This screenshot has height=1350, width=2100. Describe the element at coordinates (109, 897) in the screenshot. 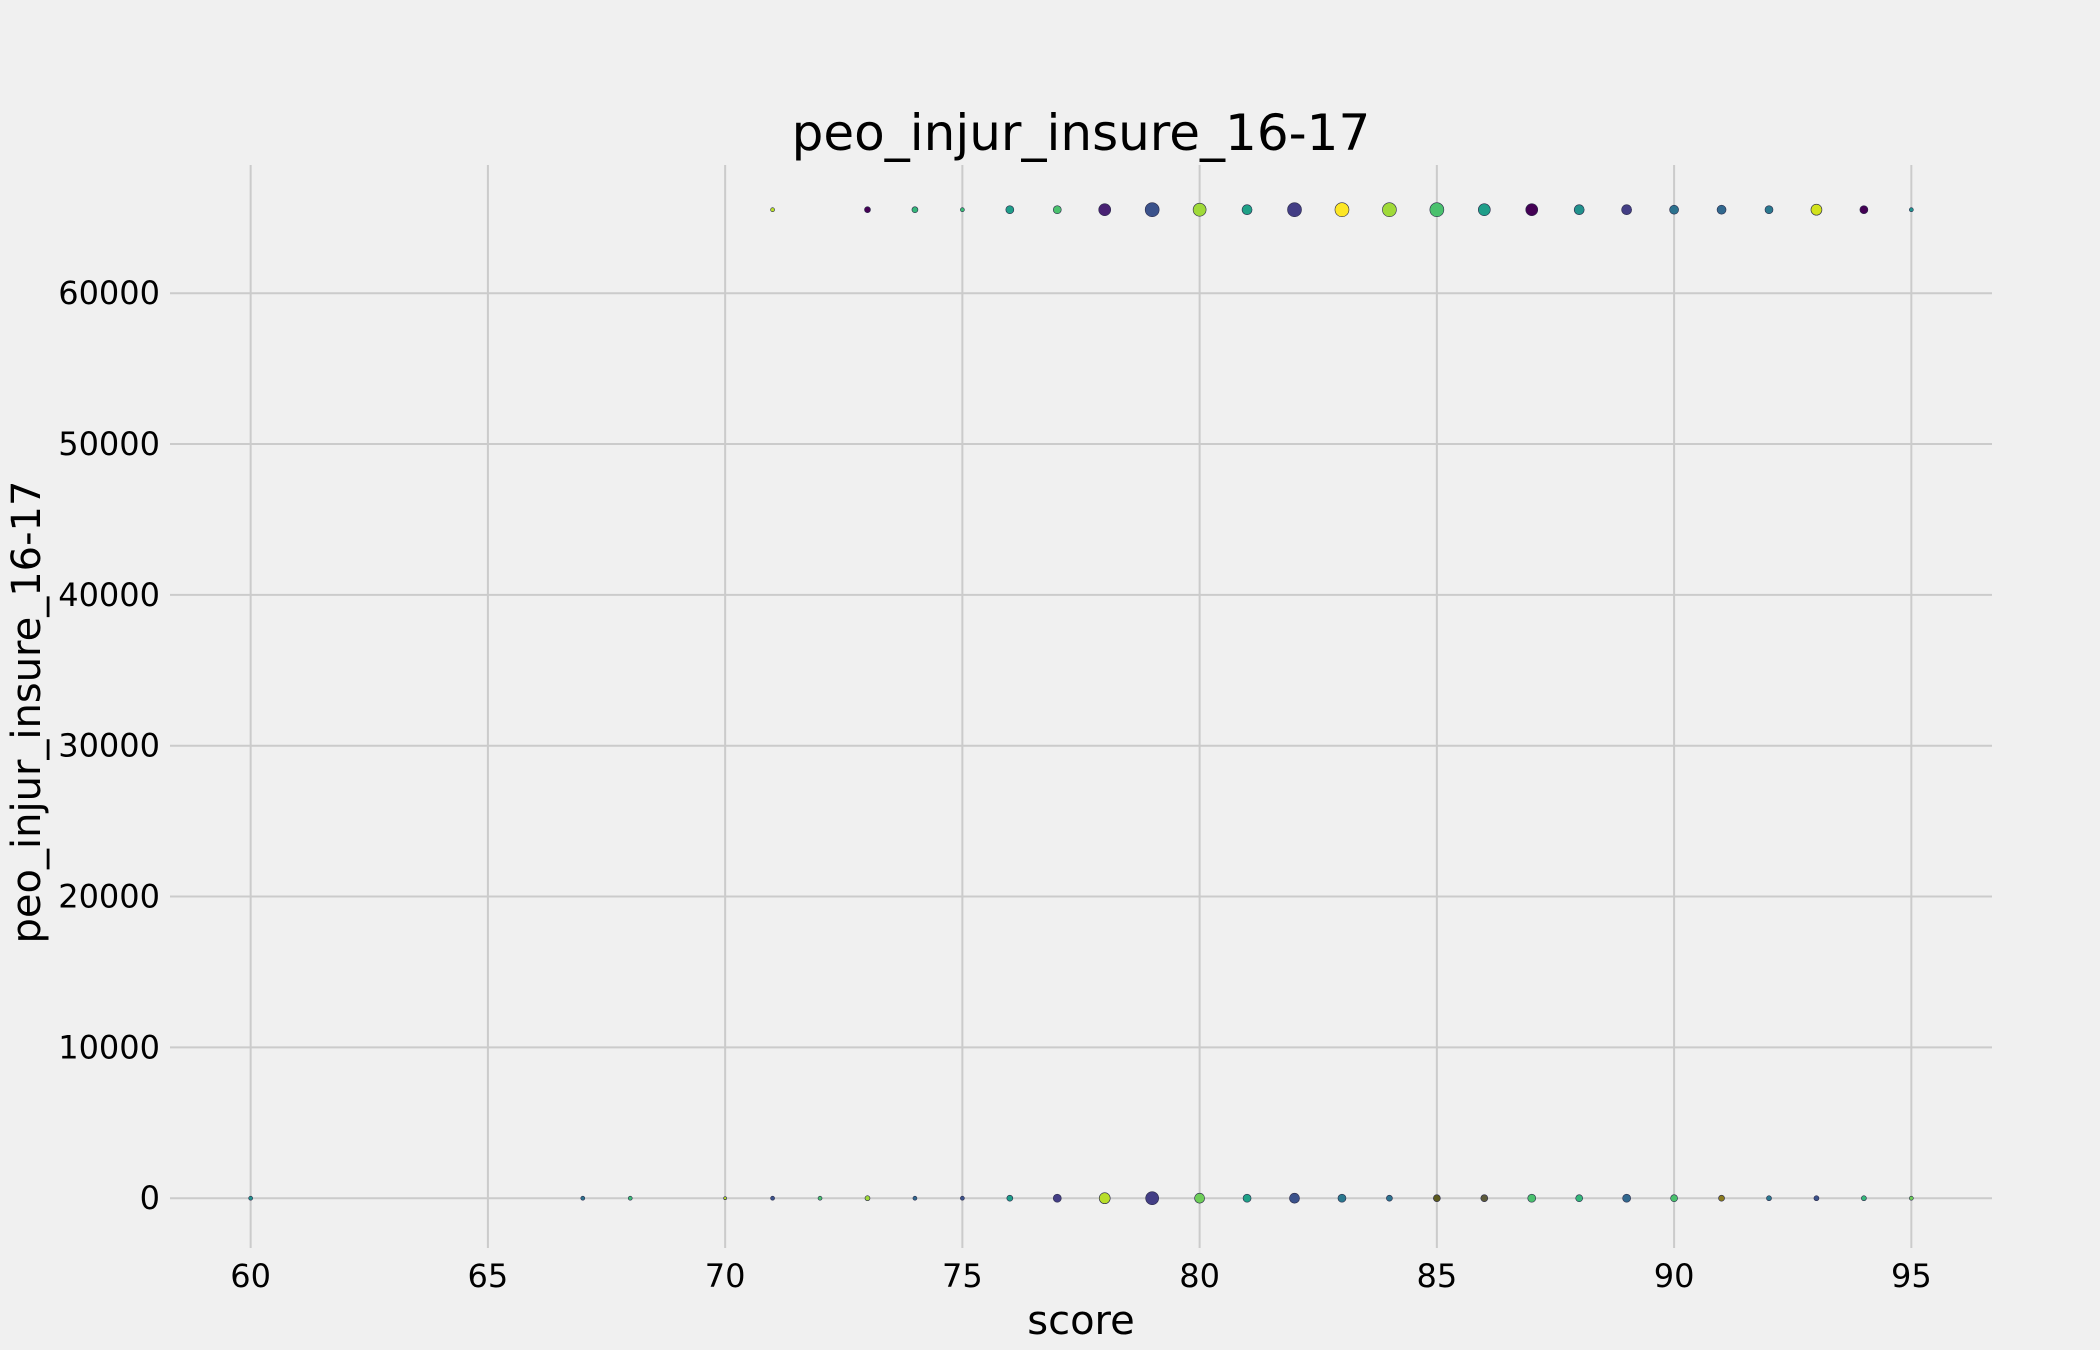

I see `y-tick-label: 20000` at that location.